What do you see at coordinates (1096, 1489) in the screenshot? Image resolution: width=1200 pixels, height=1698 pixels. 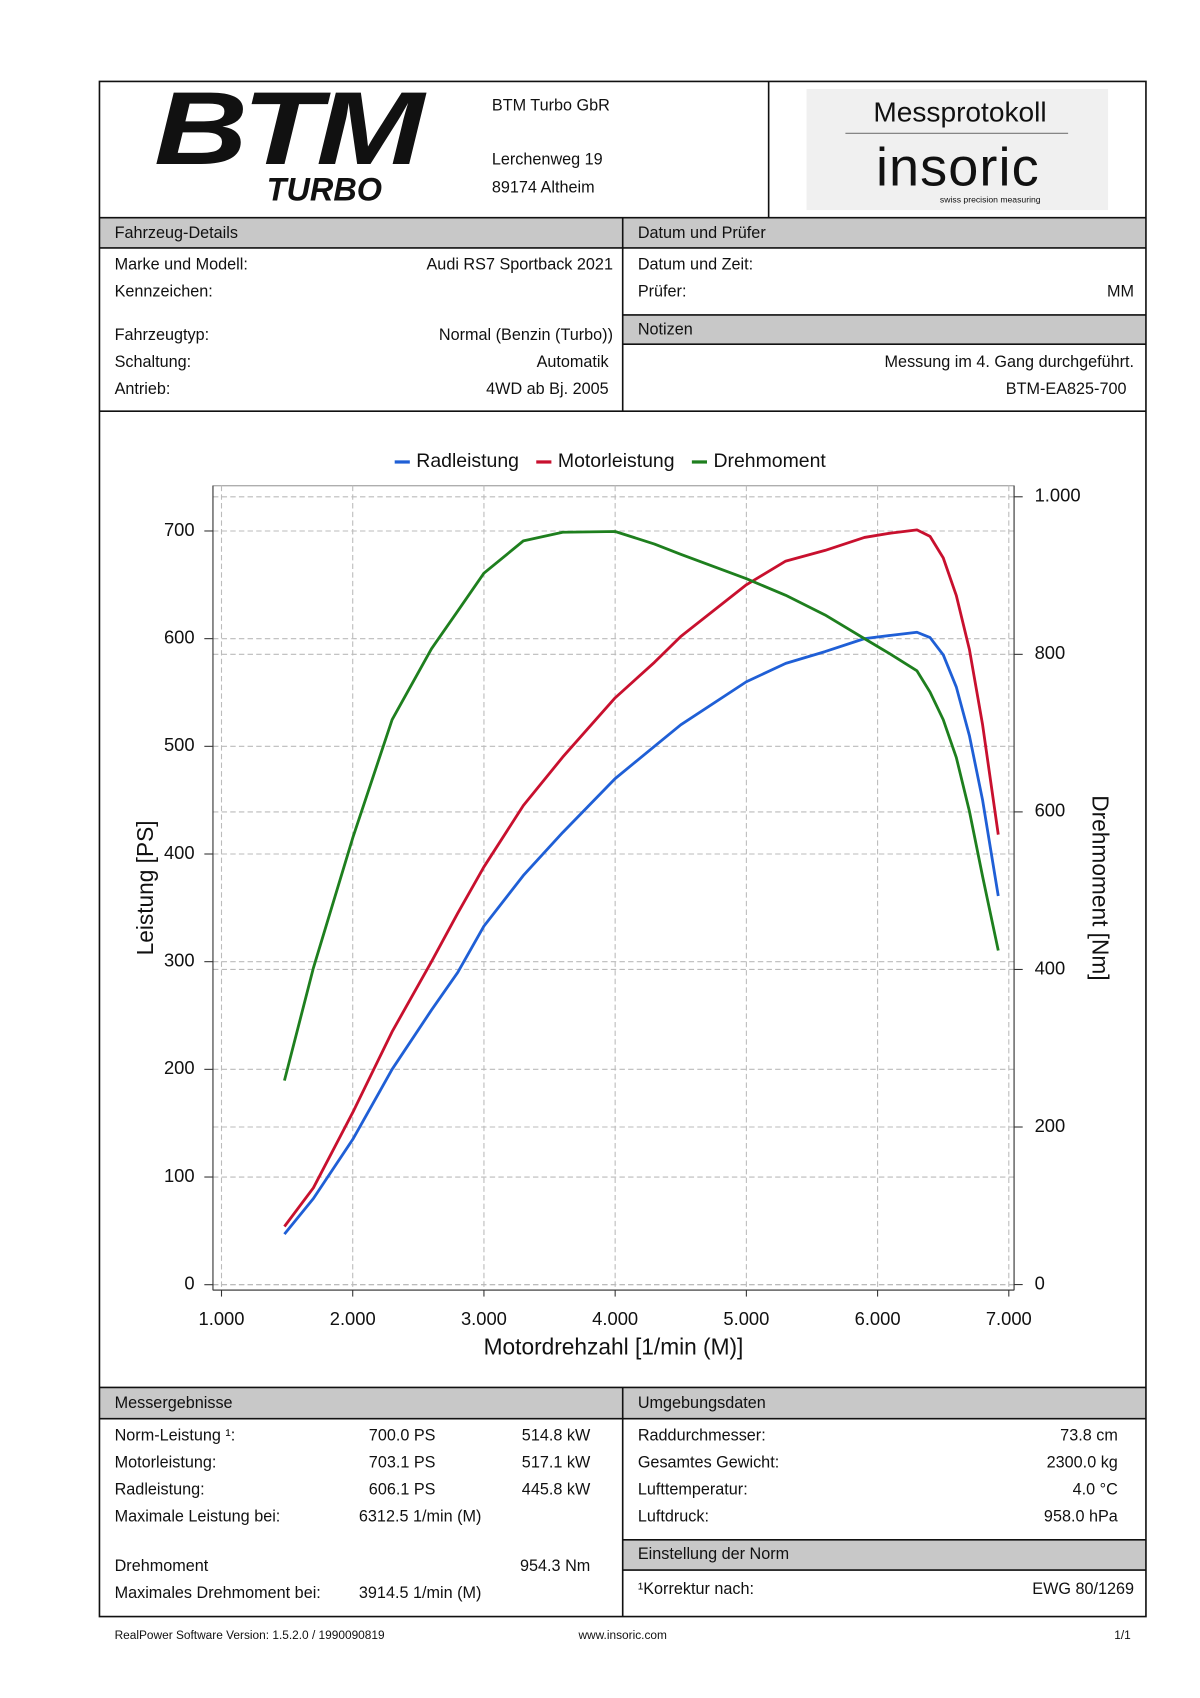 I see `field-value: 4.0 °C` at bounding box center [1096, 1489].